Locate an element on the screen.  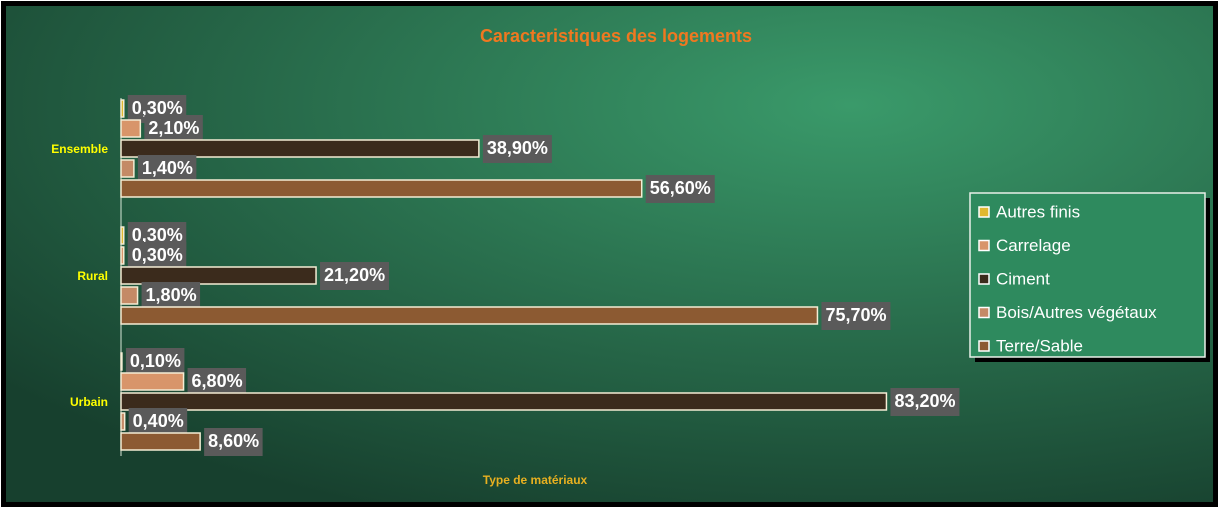
data-label: 21,20% is located at coordinates (354, 275).